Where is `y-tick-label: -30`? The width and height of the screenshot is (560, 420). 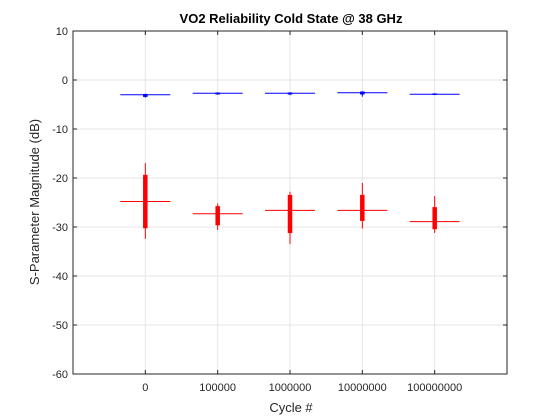
y-tick-label: -30 is located at coordinates (60, 228).